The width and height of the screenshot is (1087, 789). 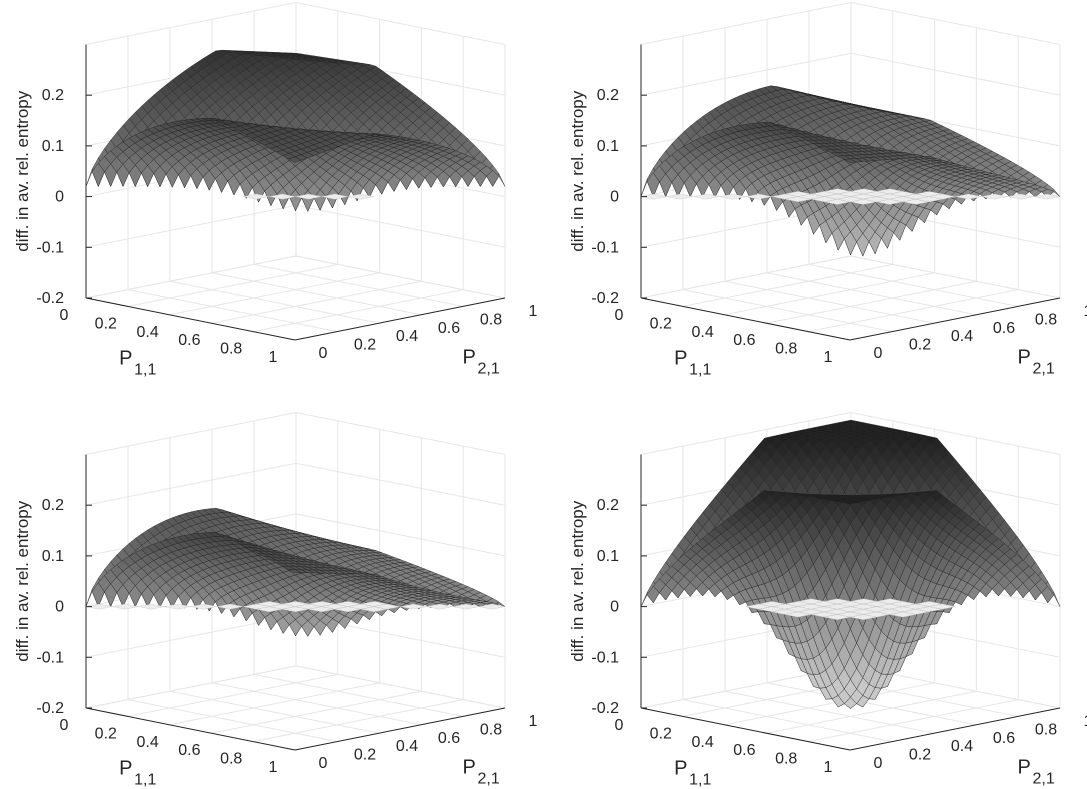 What do you see at coordinates (323, 763) in the screenshot?
I see `y-tick-label: 0` at bounding box center [323, 763].